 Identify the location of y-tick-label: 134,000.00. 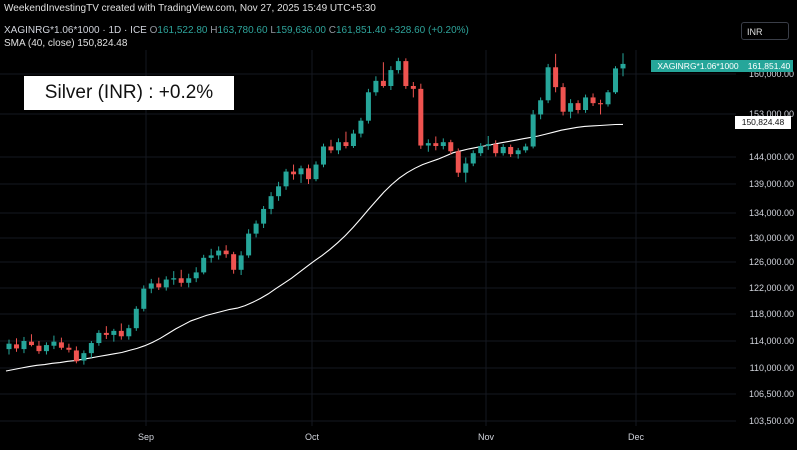
(771, 213).